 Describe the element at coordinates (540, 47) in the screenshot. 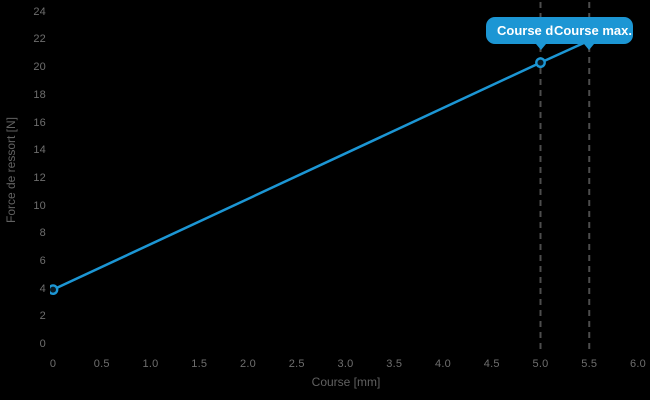

I see `tooltip-course-de-pointer` at that location.